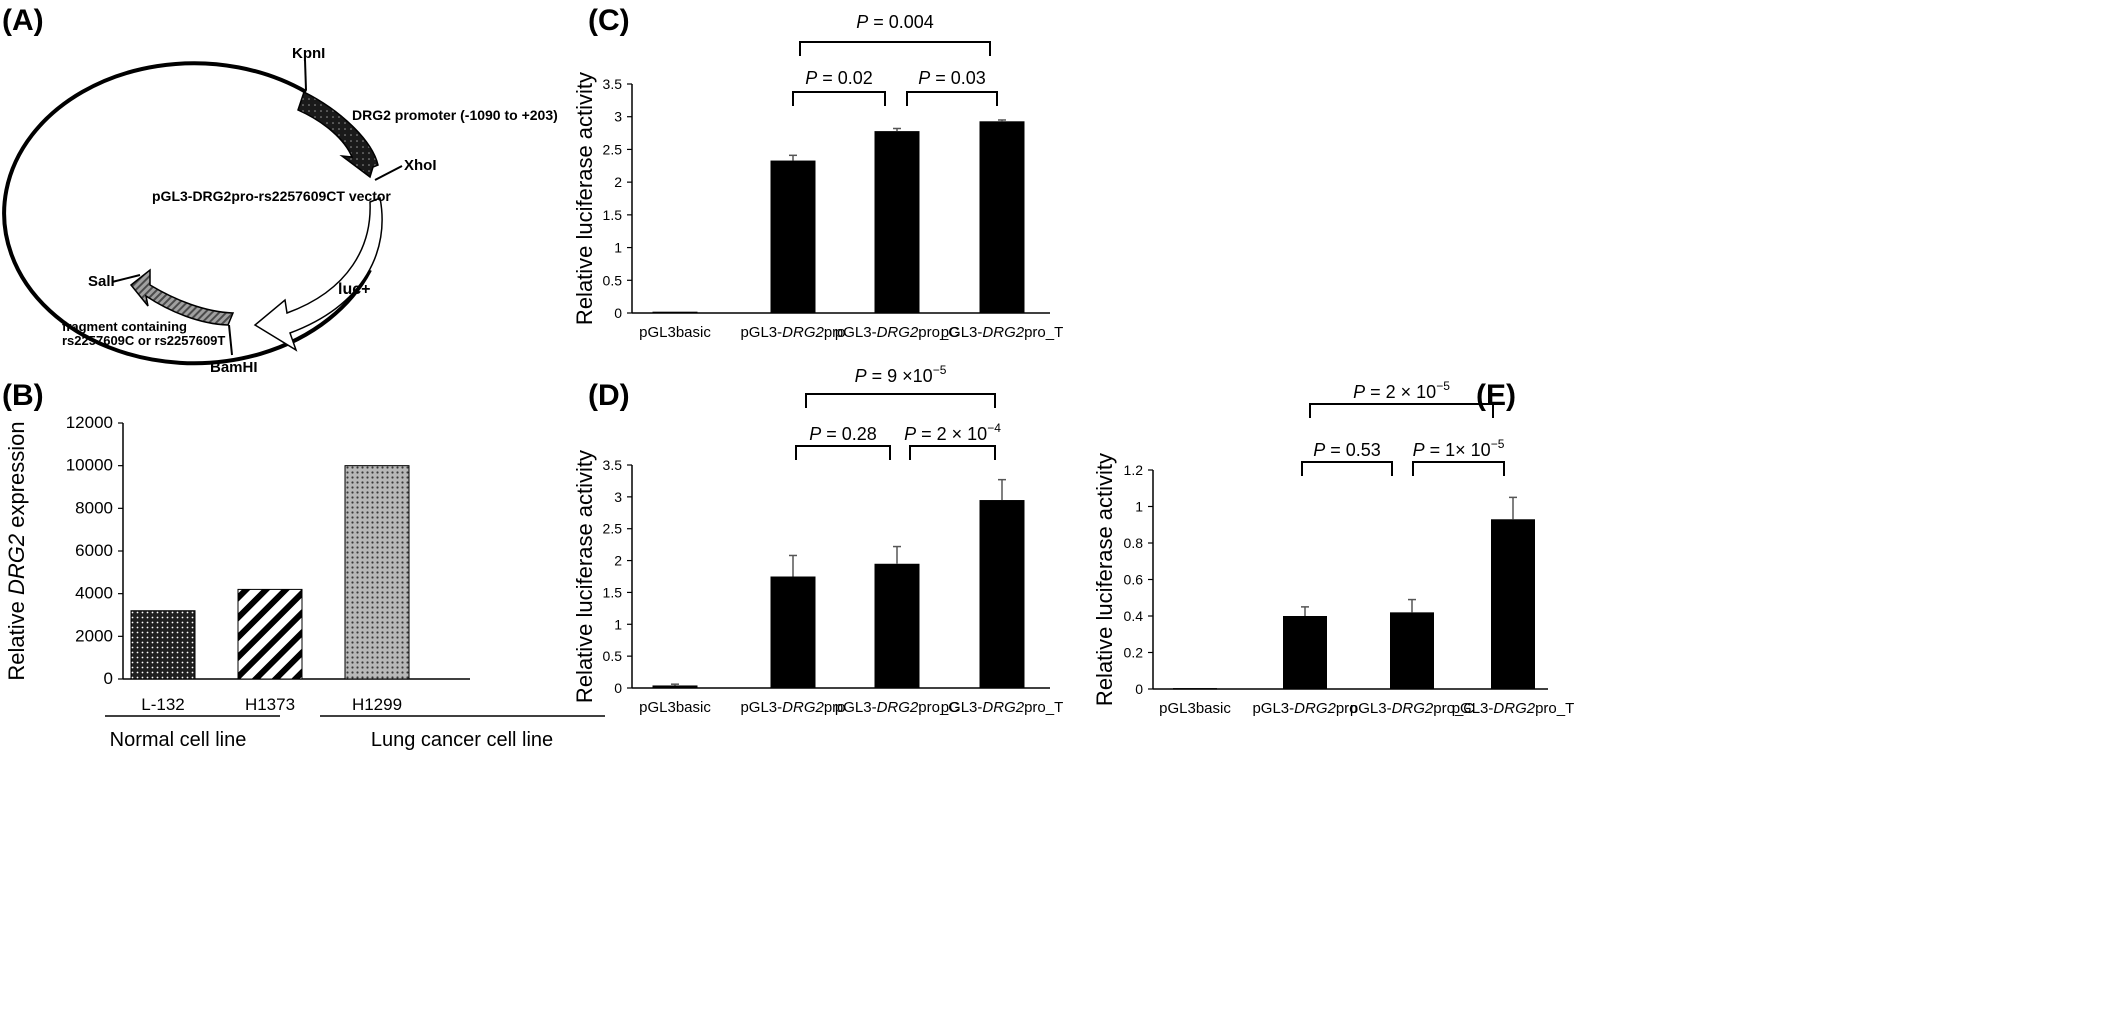 This screenshot has height=1010, width=2128. What do you see at coordinates (124, 326) in the screenshot?
I see `fragment-label-1: fragment containing` at bounding box center [124, 326].